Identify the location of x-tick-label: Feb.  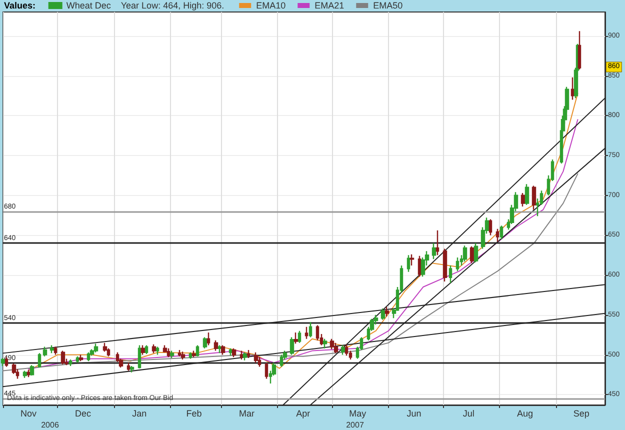
(194, 413).